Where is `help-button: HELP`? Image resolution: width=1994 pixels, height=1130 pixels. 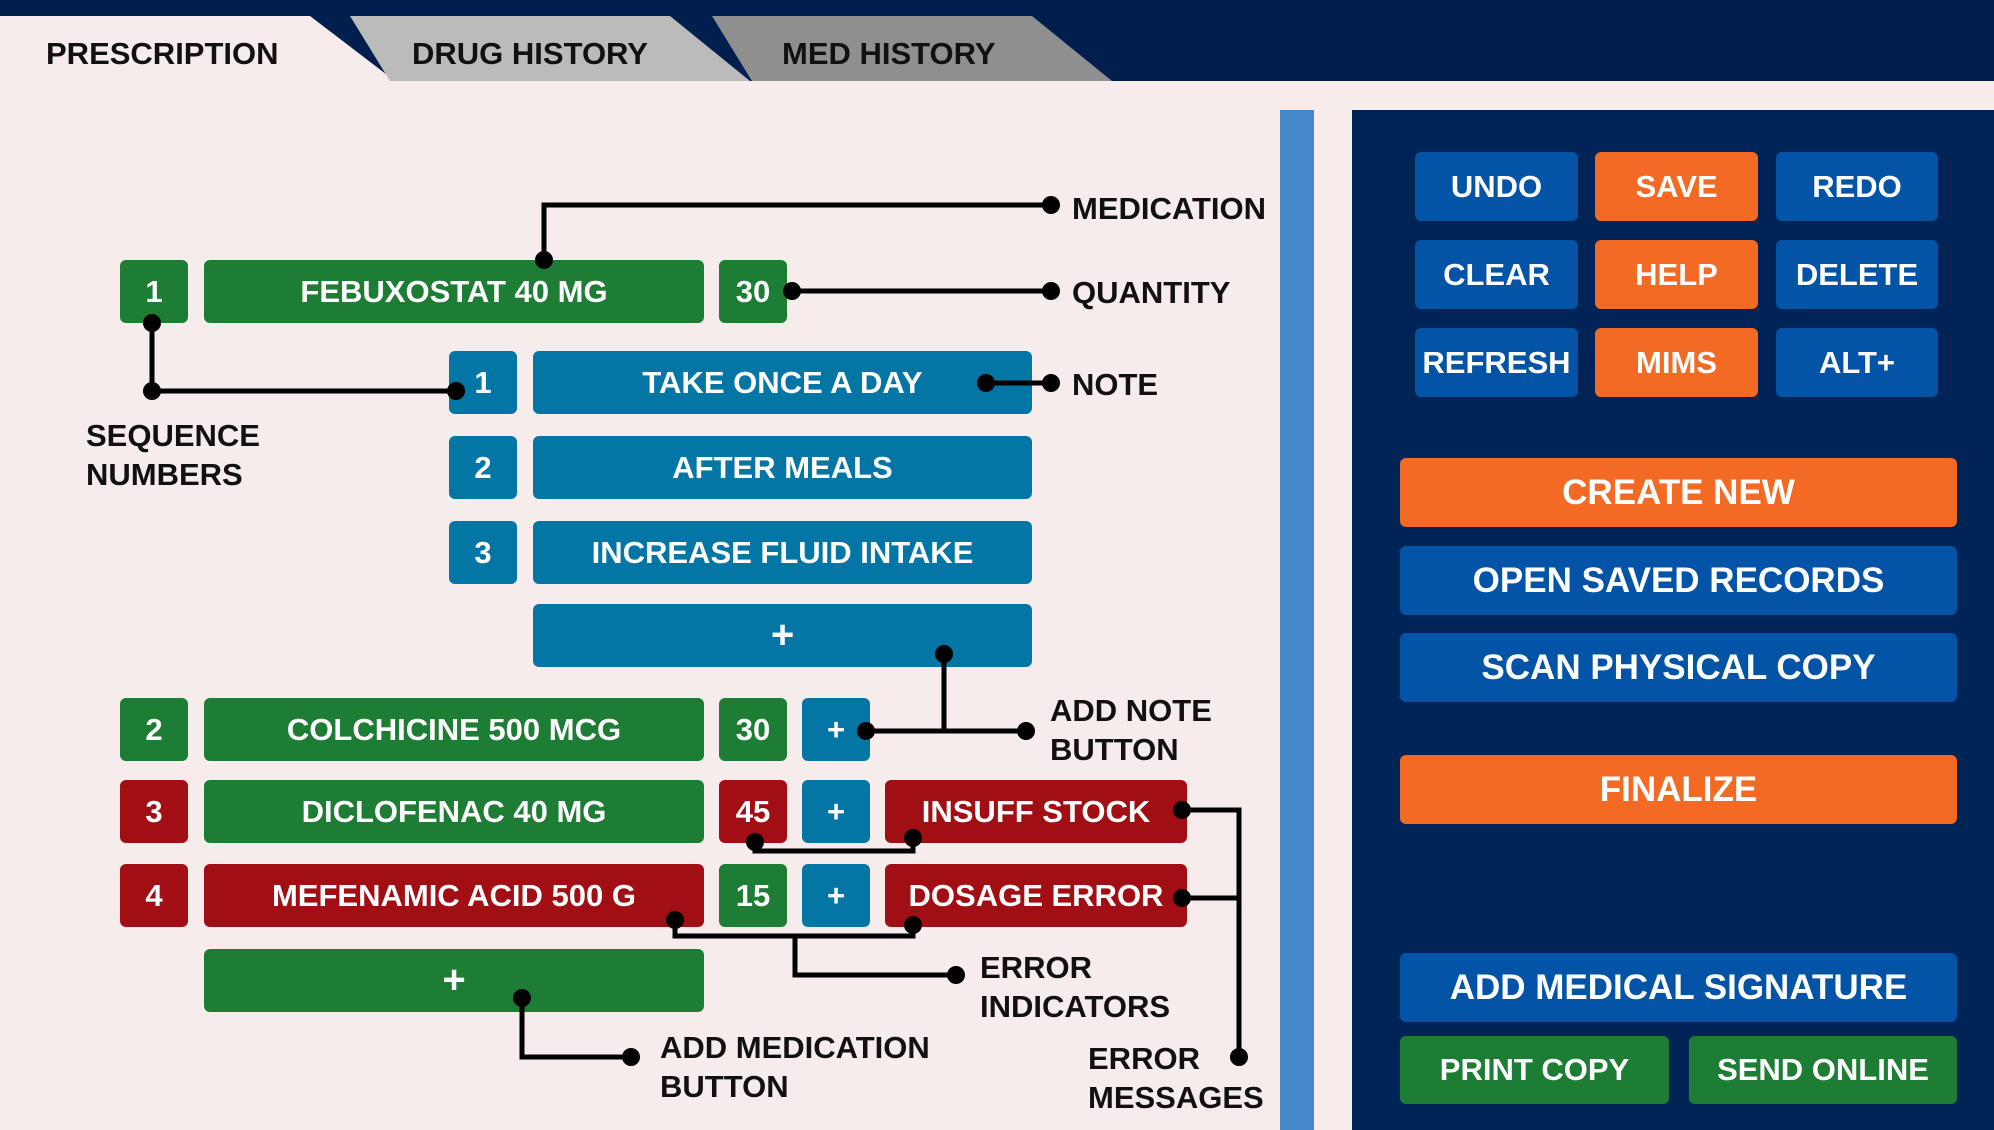
help-button: HELP is located at coordinates (1676, 274).